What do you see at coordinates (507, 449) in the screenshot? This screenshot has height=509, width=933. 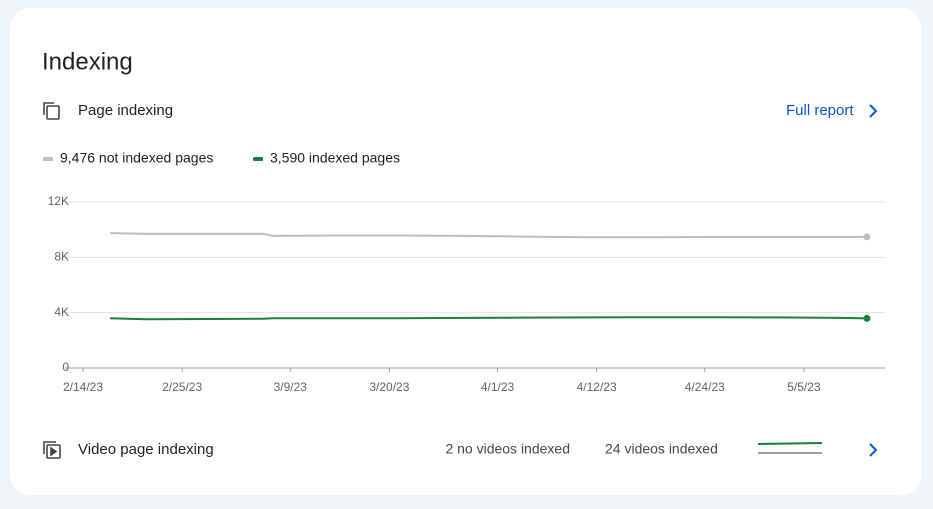 I see `video-not-indexed: 2 no videos indexed` at bounding box center [507, 449].